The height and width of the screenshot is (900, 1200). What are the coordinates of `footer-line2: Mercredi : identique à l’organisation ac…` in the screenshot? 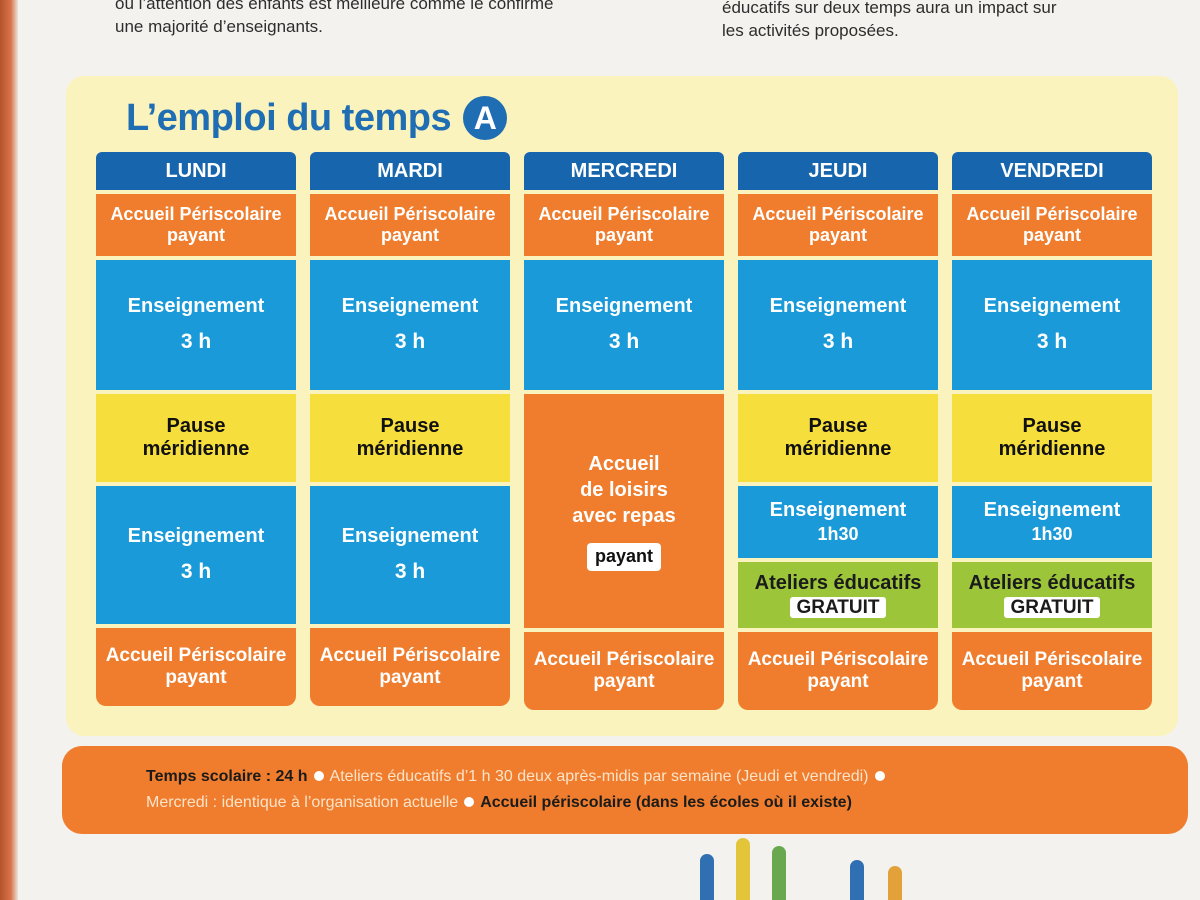 It's located at (667, 803).